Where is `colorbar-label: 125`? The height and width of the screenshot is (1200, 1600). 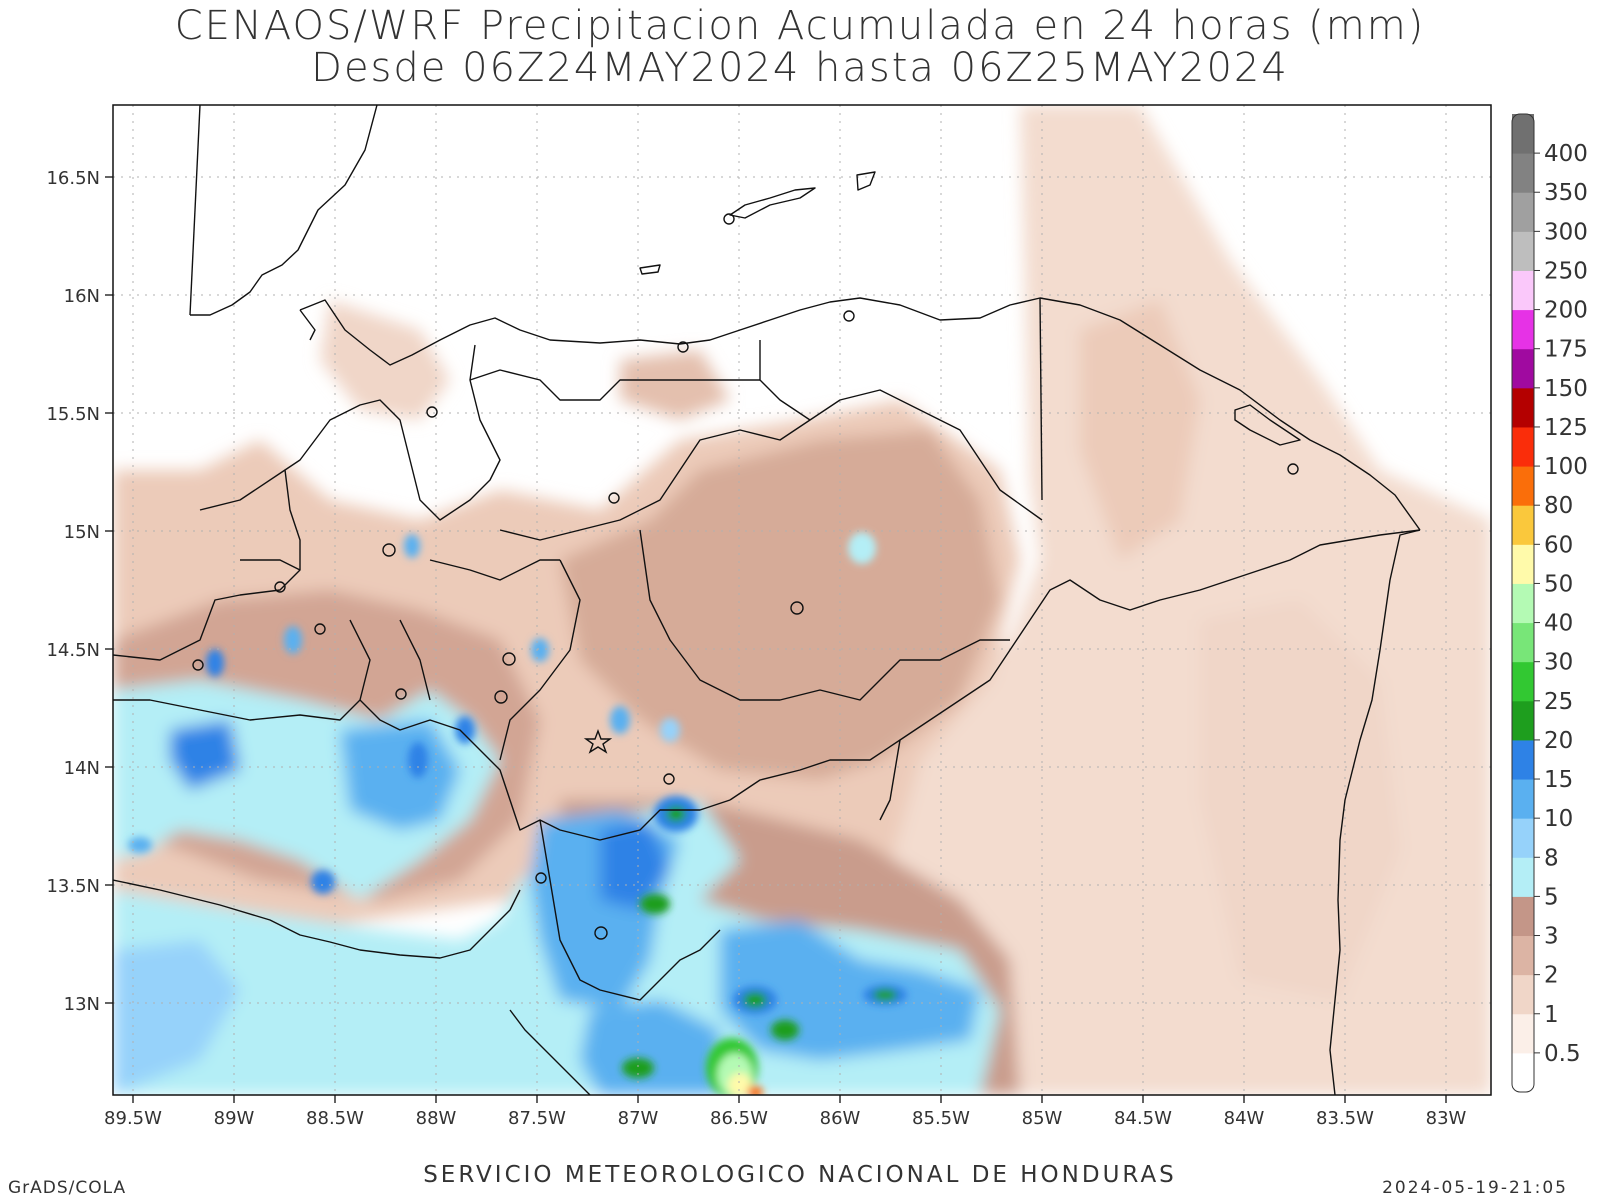
colorbar-label: 125 is located at coordinates (1566, 428).